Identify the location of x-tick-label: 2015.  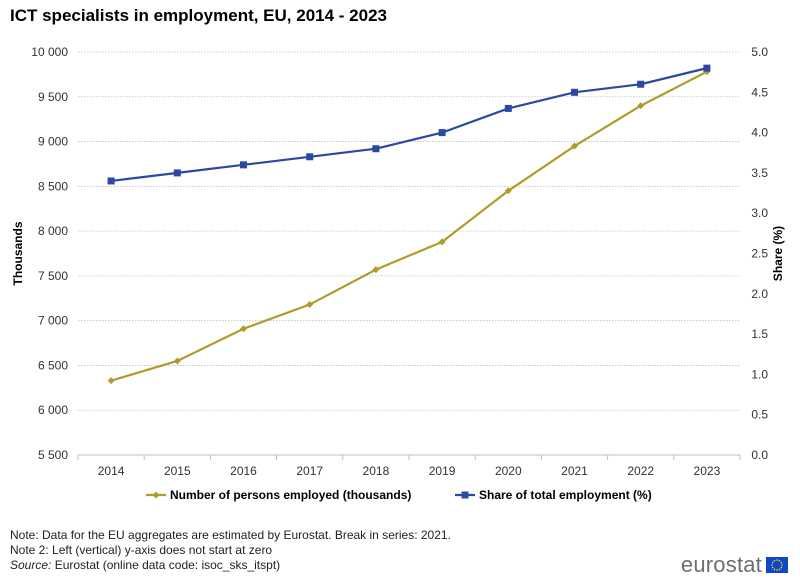
(177, 471).